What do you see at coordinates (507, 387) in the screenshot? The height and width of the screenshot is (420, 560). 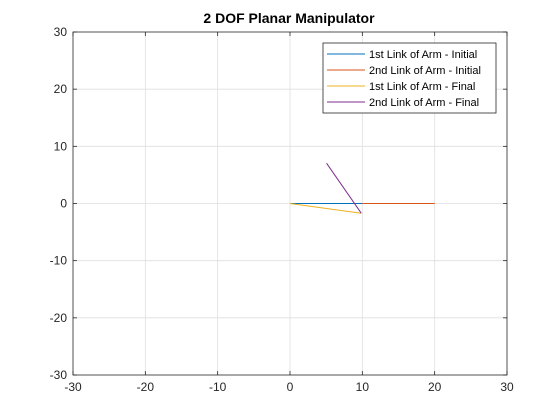 I see `x-tick-label: 30` at bounding box center [507, 387].